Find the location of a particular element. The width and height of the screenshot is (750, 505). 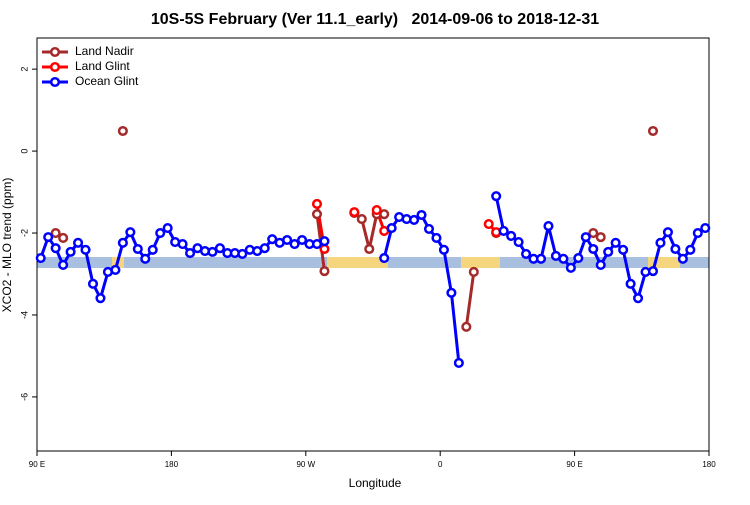

y-axis-label: XCO2 - MLO trend (ppm) is located at coordinates (7, 245).